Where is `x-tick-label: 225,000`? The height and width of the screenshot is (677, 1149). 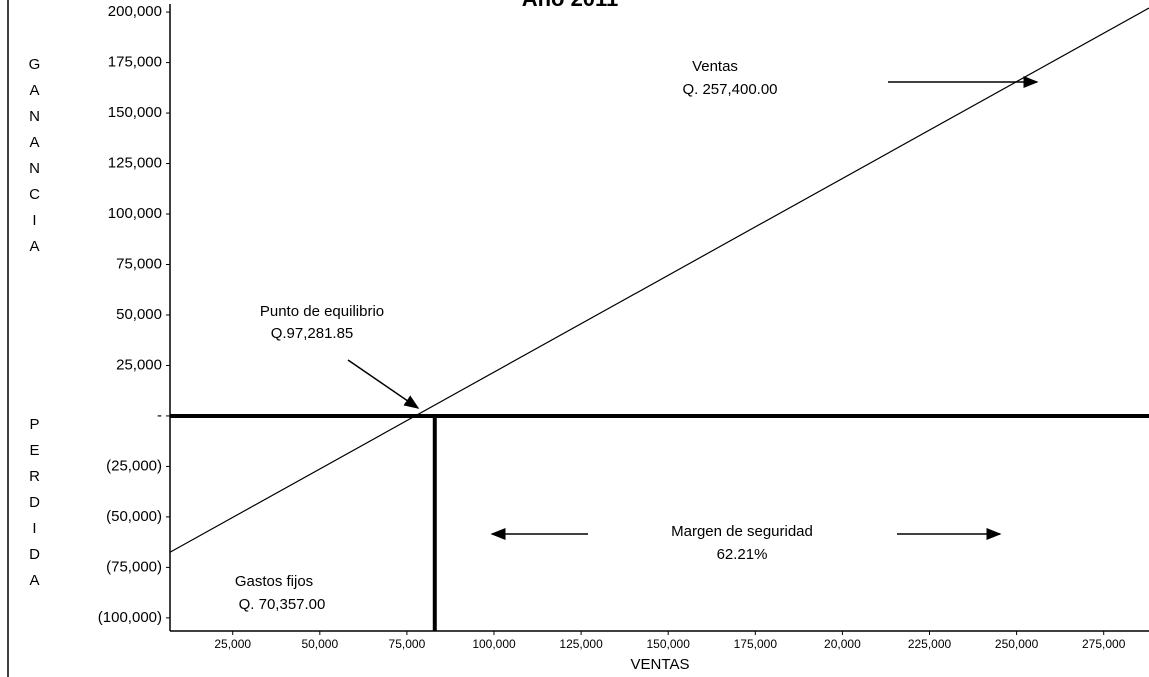
x-tick-label: 225,000 is located at coordinates (930, 644).